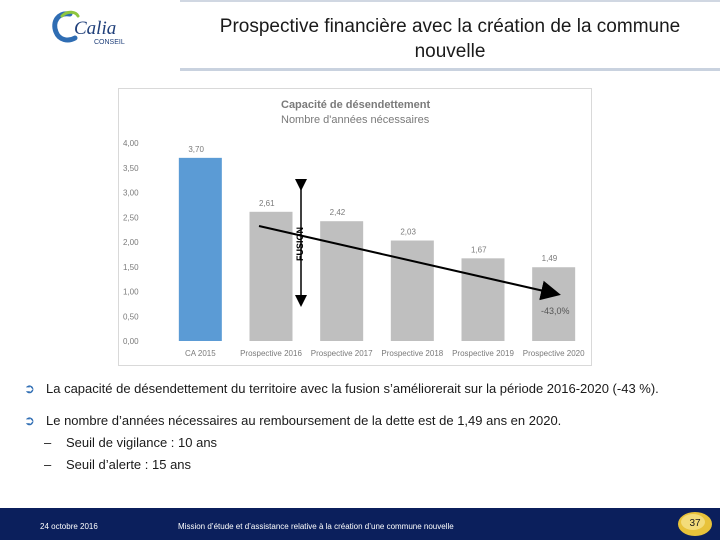  I want to click on y-tick-label: 2,50, so click(131, 217).